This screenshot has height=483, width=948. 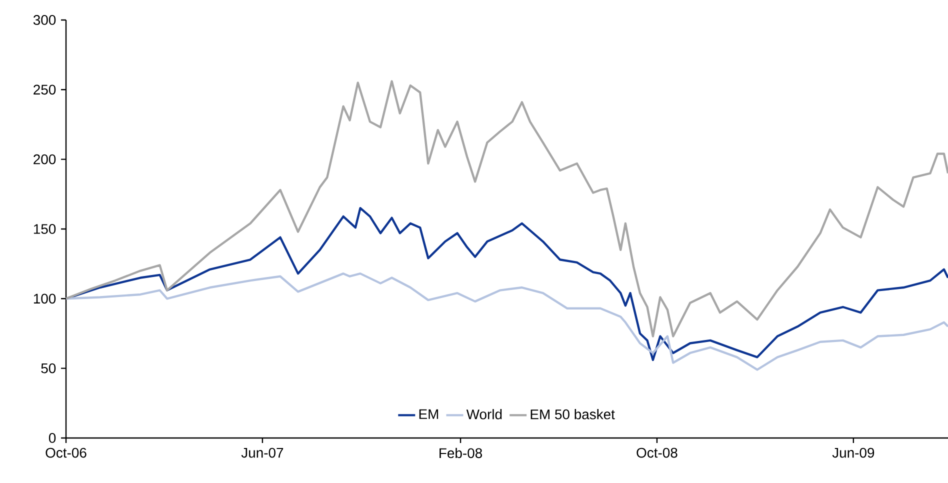 I want to click on y-tick-label: 50, so click(x=48, y=368).